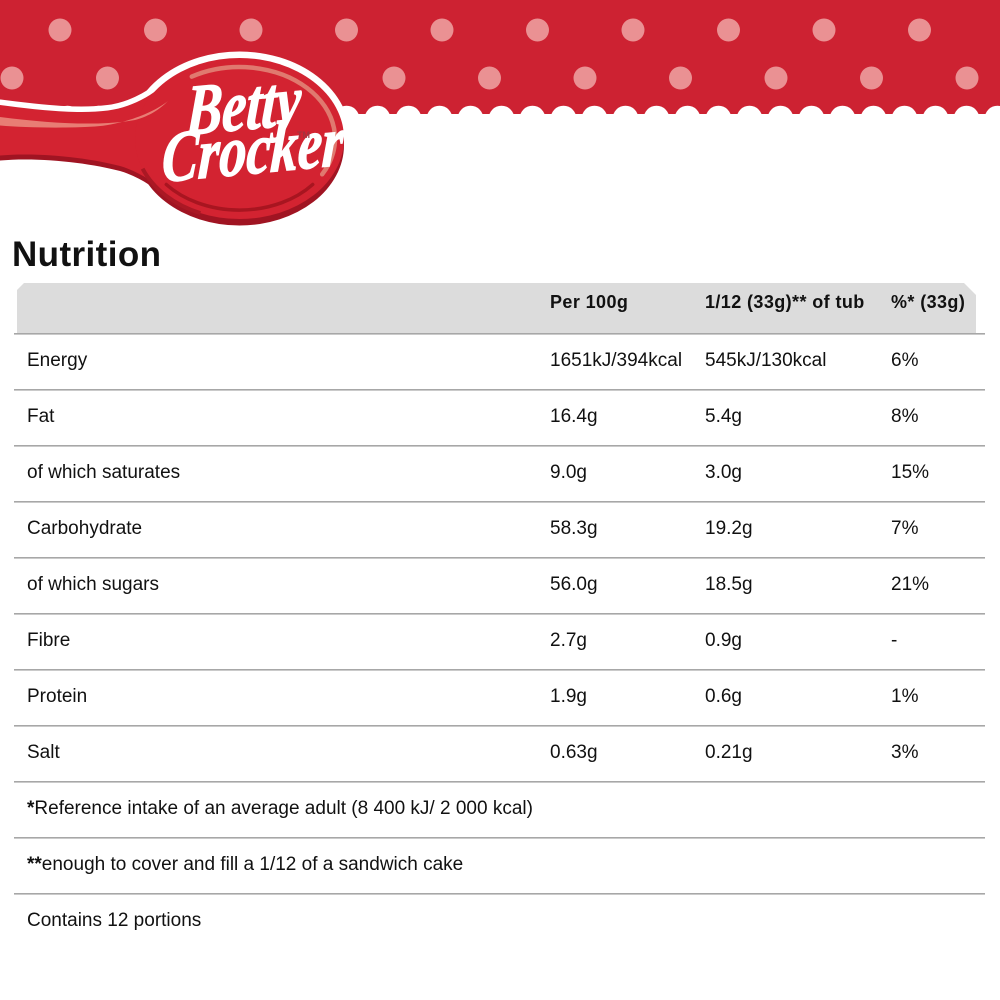 The image size is (1000, 1000). I want to click on svg-text: Betty, so click(243, 105).